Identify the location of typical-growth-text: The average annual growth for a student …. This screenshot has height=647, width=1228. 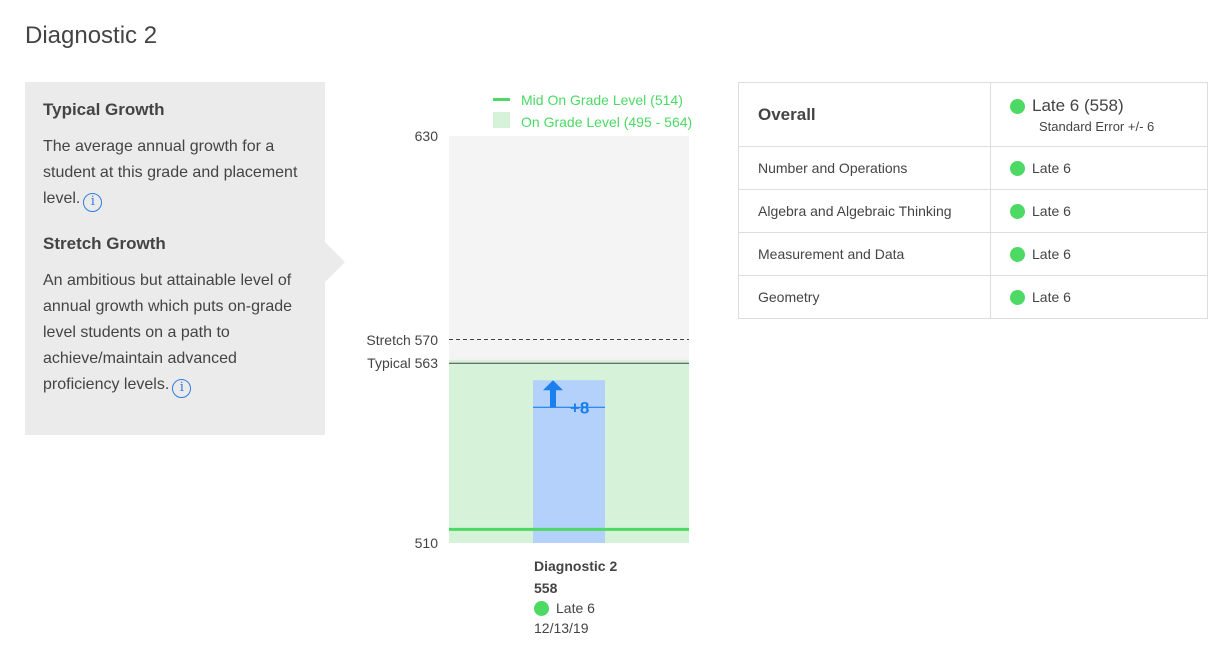
(170, 172).